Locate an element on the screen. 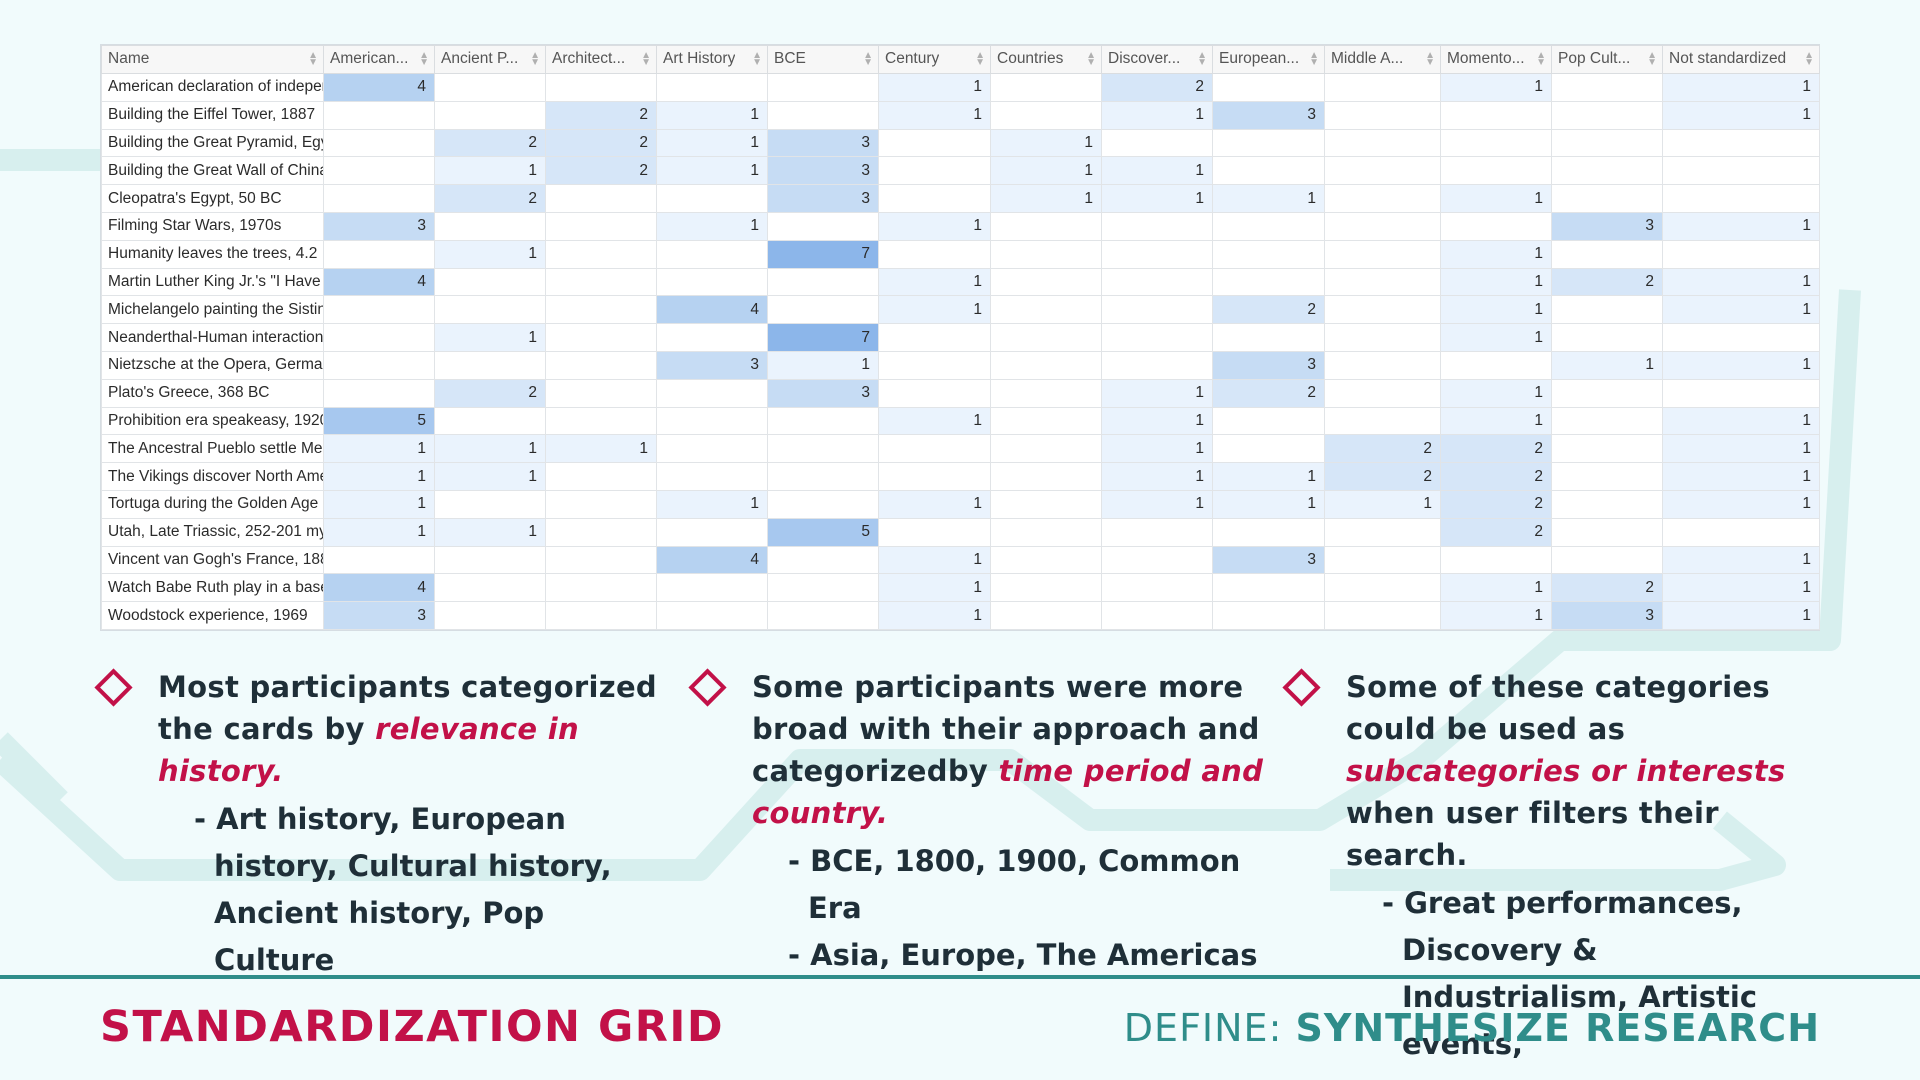 This screenshot has width=1920, height=1080. row-name-cell: Tortuga during the Golden Age is located at coordinates (212, 504).